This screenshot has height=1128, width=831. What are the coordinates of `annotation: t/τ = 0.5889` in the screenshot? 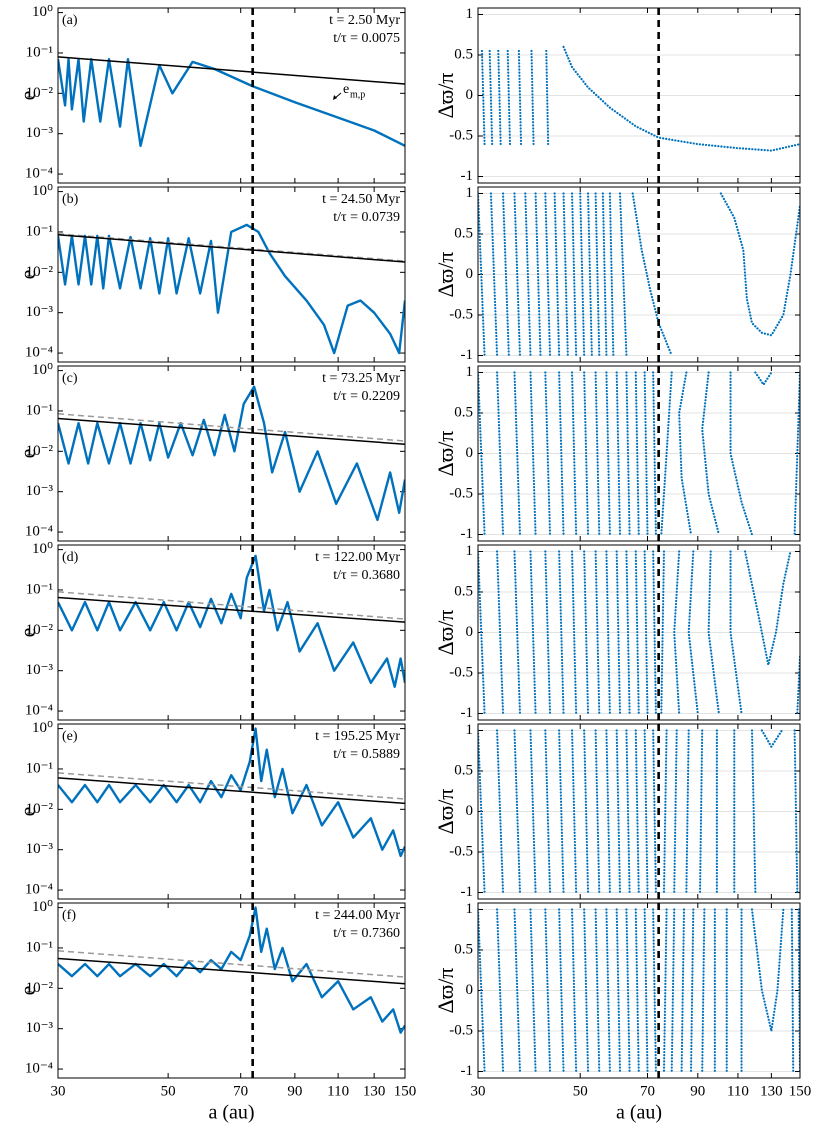 It's located at (366, 754).